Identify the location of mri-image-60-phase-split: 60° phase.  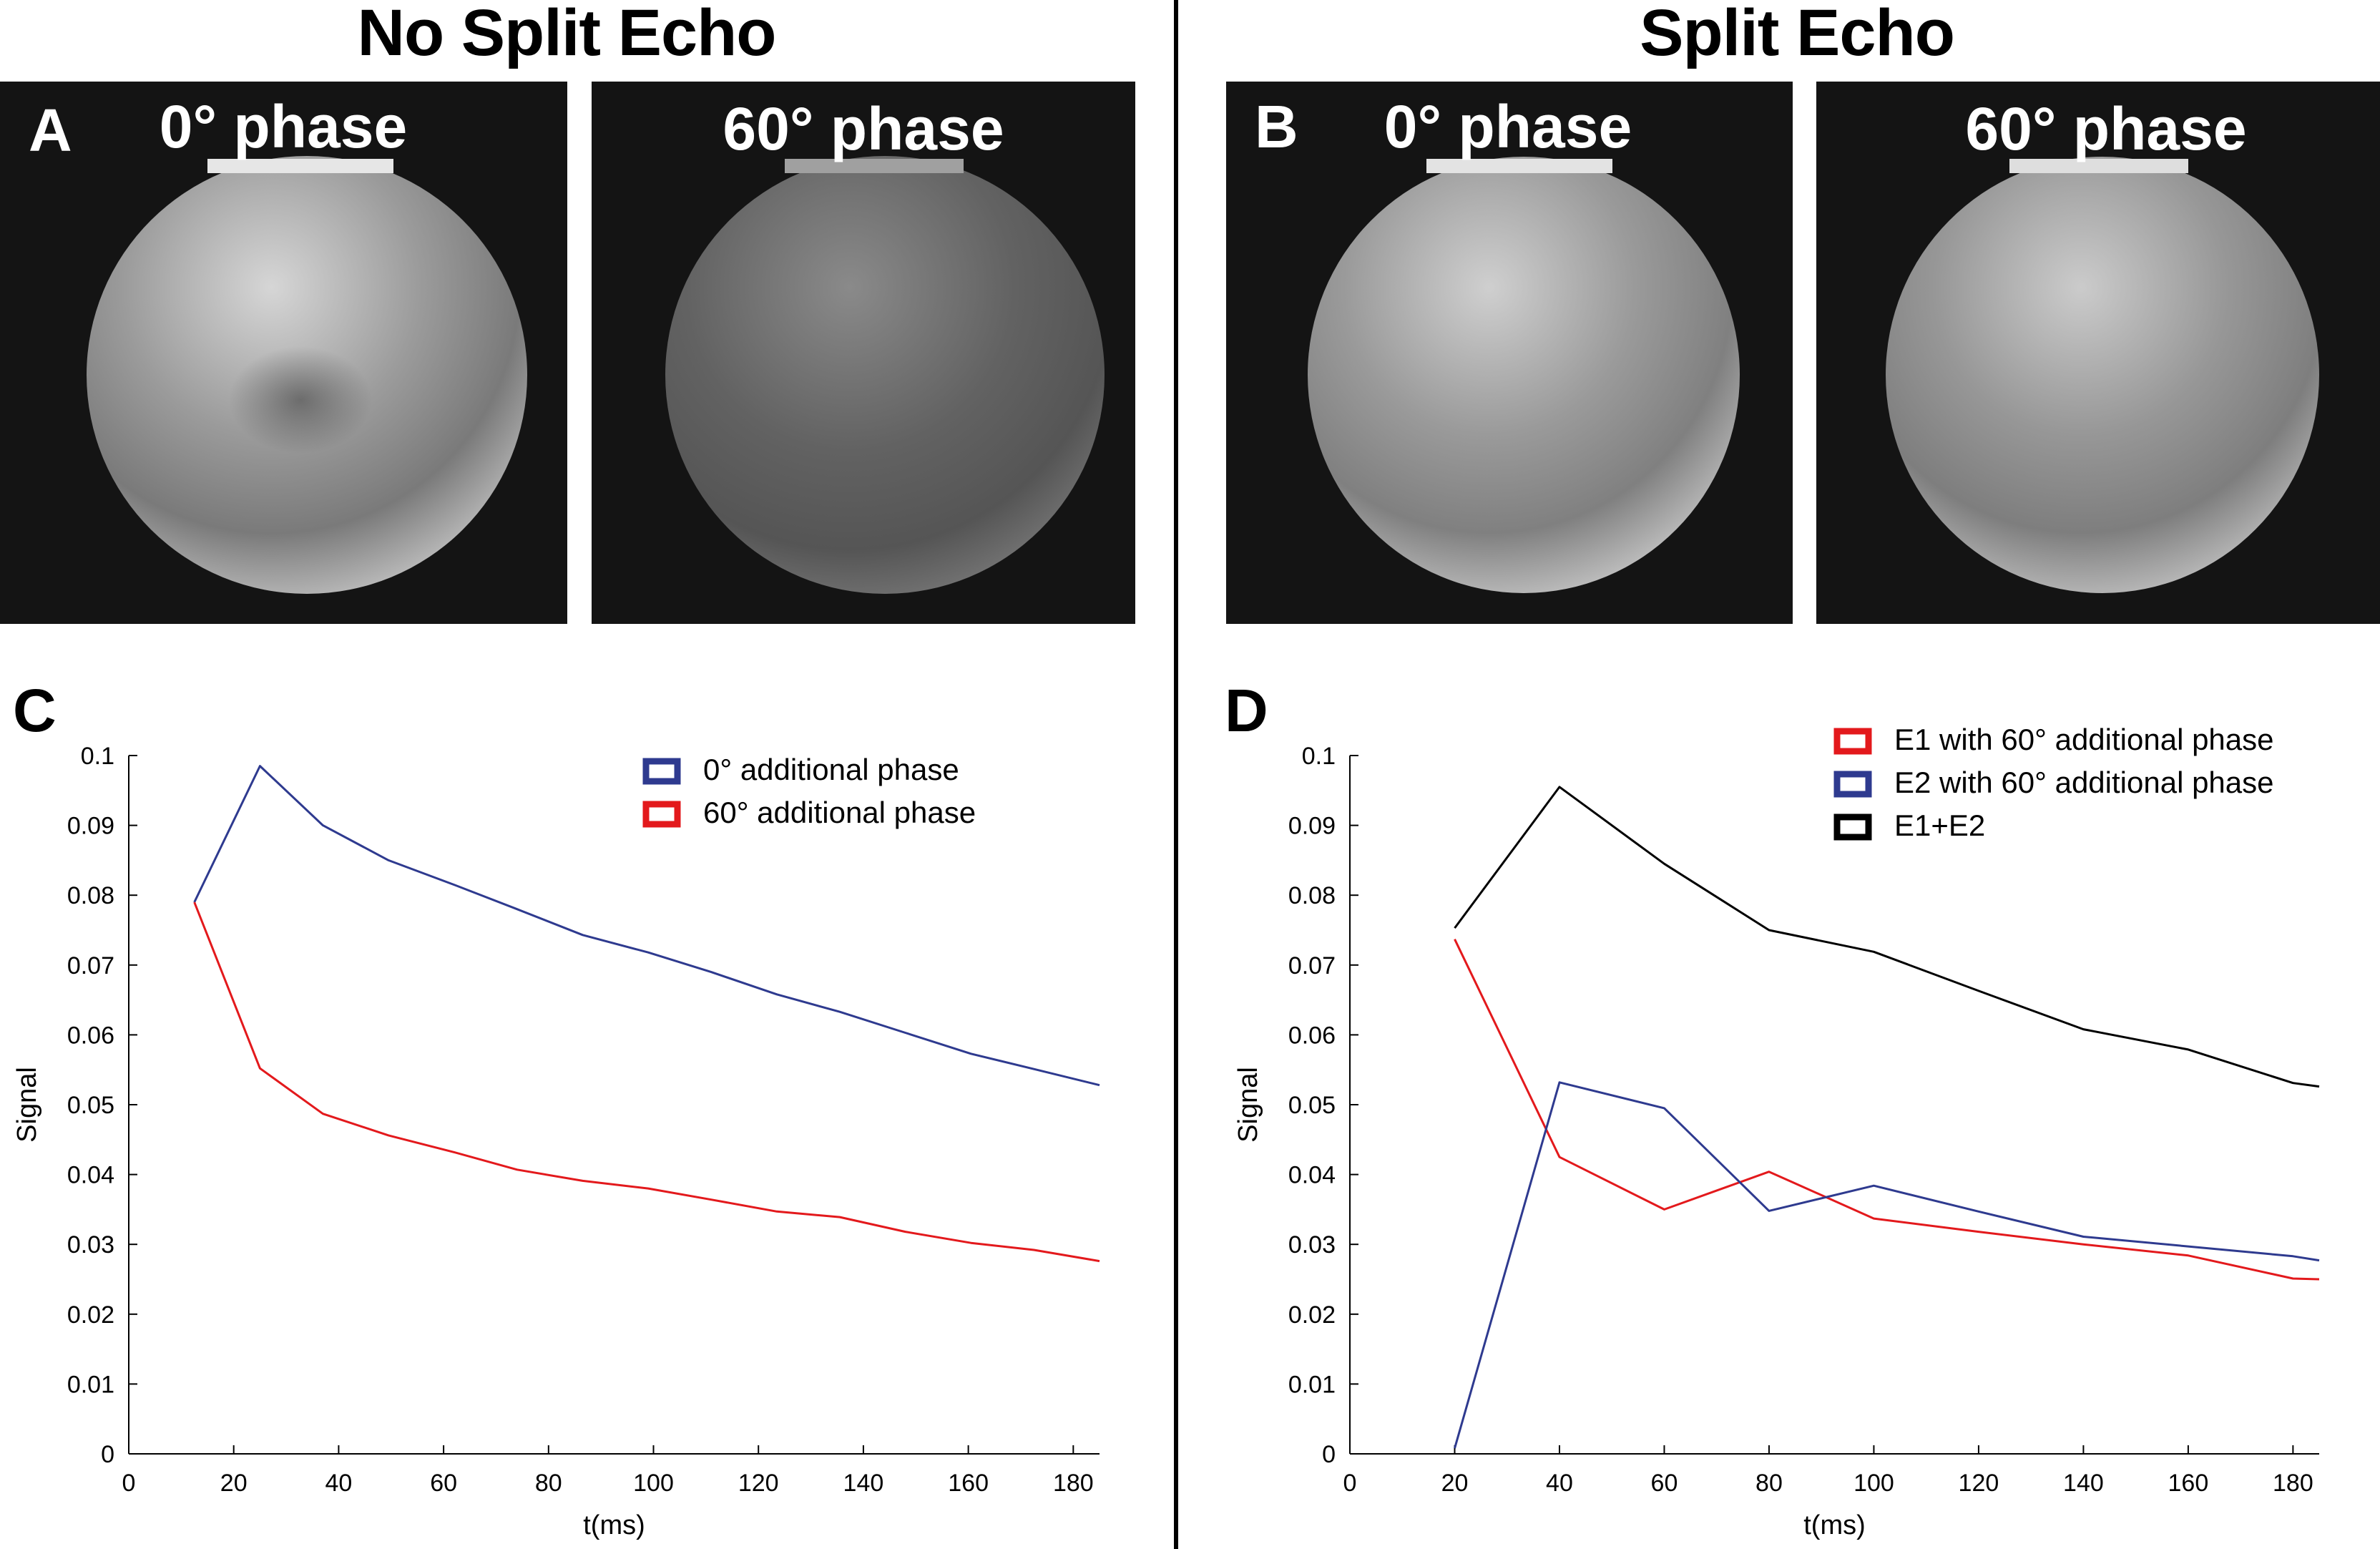
(2098, 353).